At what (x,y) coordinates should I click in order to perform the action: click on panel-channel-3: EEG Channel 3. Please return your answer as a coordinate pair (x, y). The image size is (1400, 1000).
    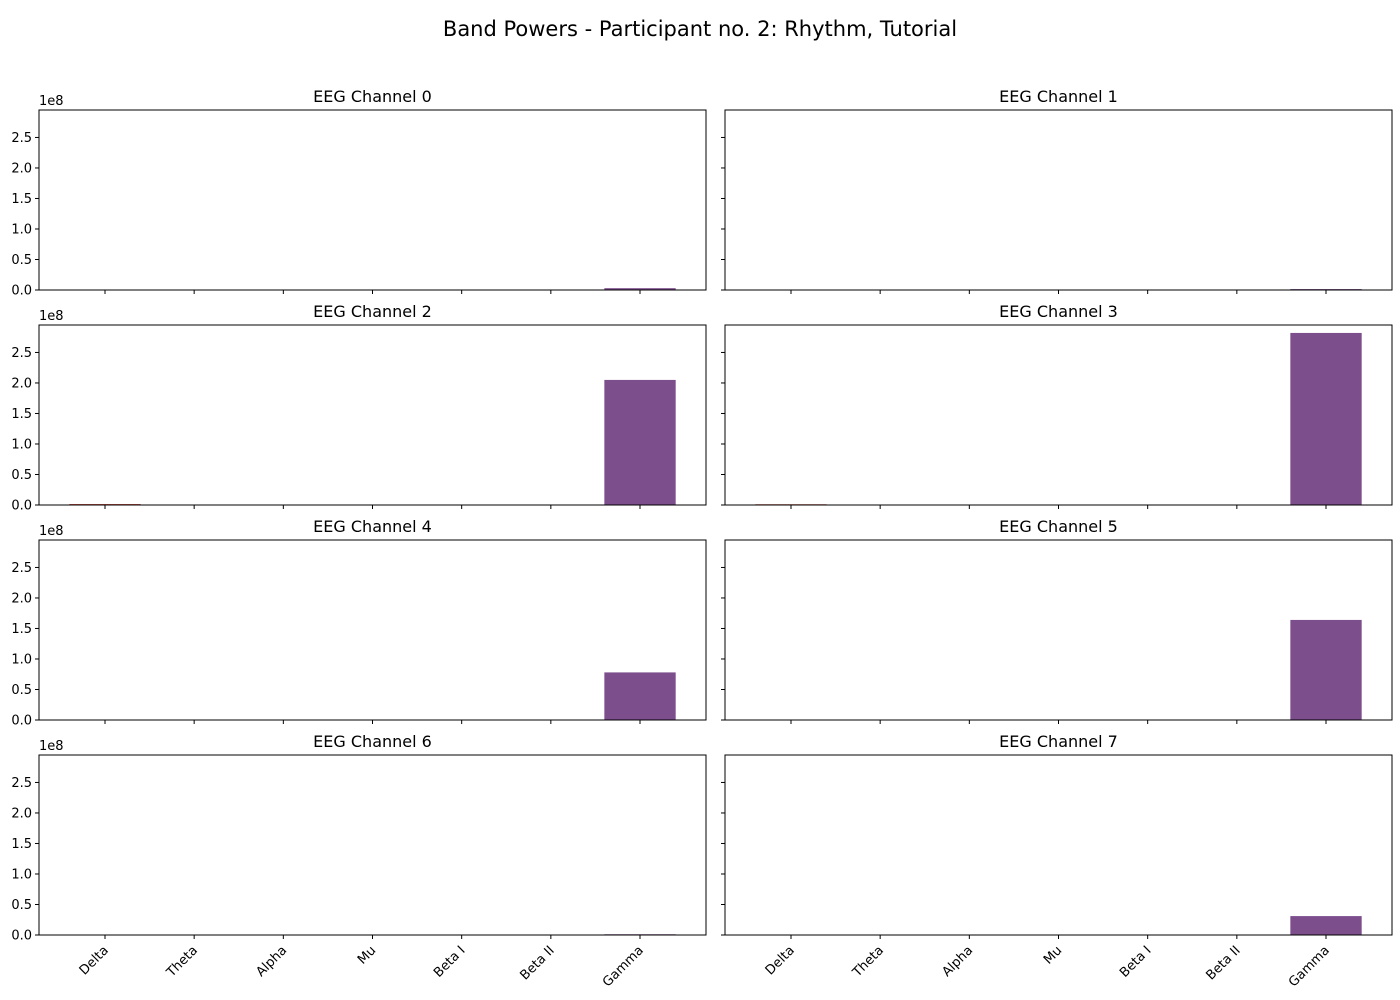
    Looking at the image, I should click on (1057, 405).